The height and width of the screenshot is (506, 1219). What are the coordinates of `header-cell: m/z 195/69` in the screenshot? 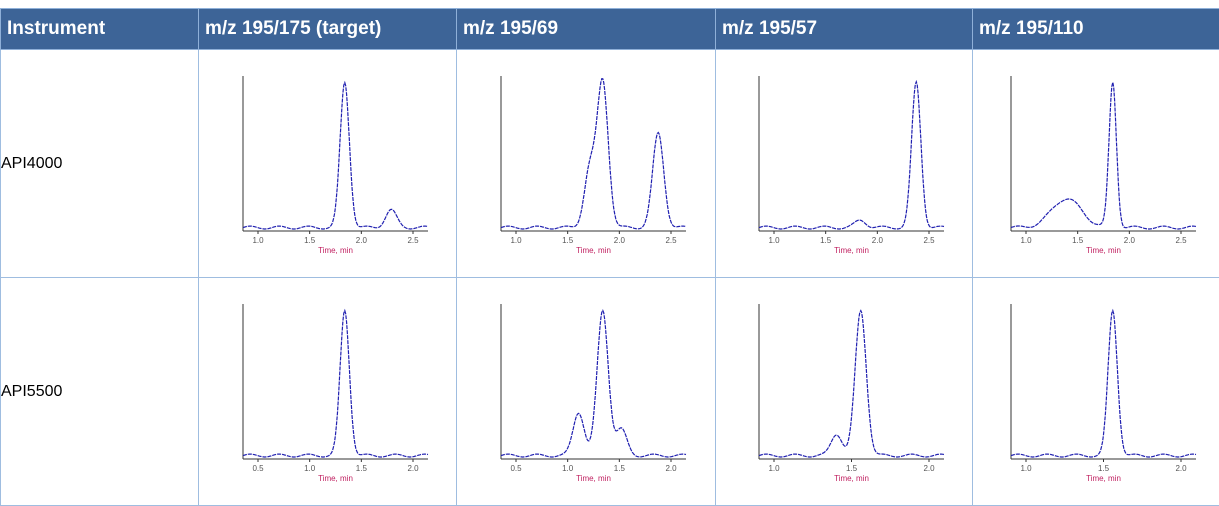 It's located at (586, 29).